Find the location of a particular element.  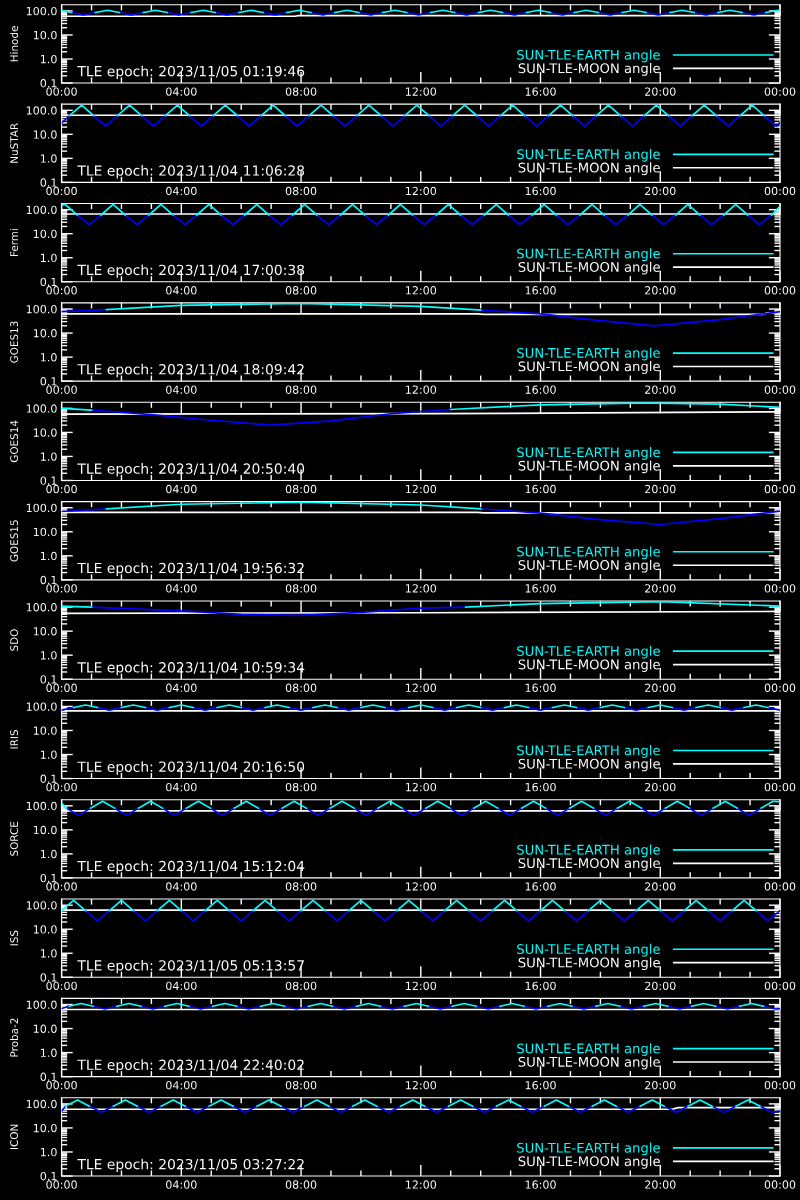

annotation: TLE epoch: 2023/11/04 18:09:42 is located at coordinates (190, 370).